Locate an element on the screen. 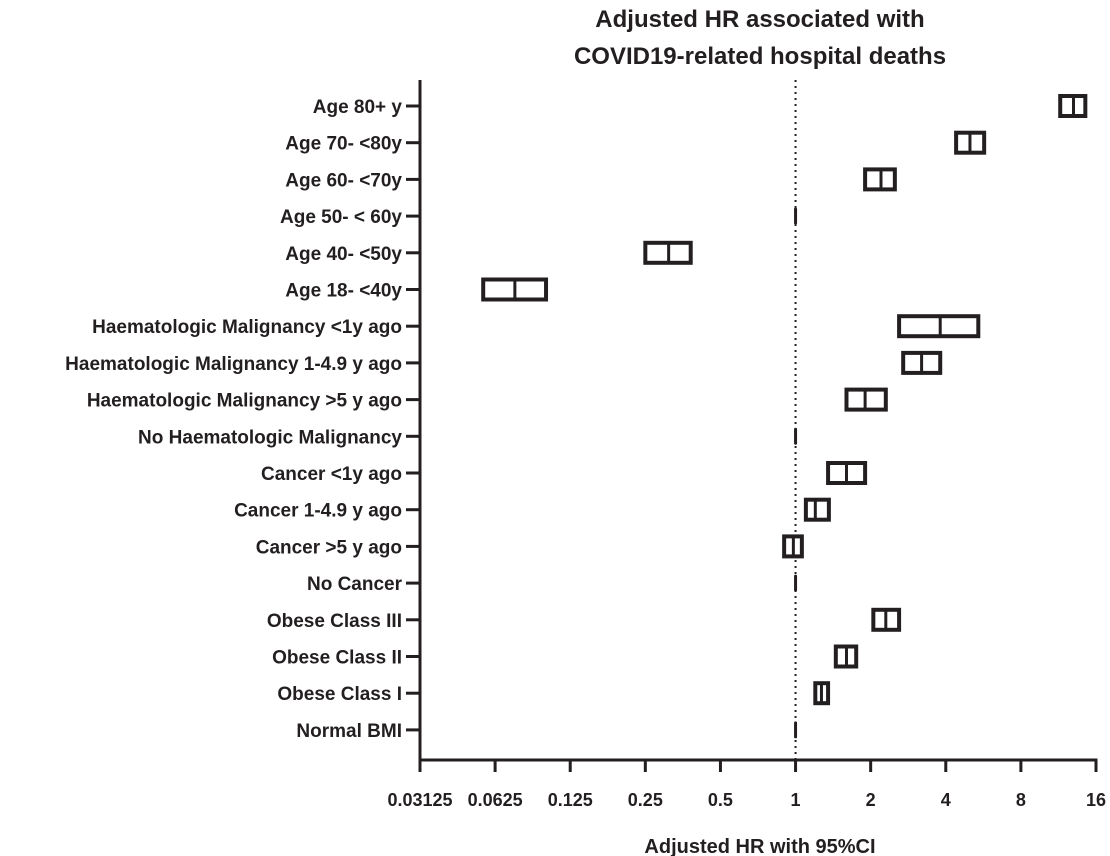  x-tick-label: 0.03125 is located at coordinates (419, 800).